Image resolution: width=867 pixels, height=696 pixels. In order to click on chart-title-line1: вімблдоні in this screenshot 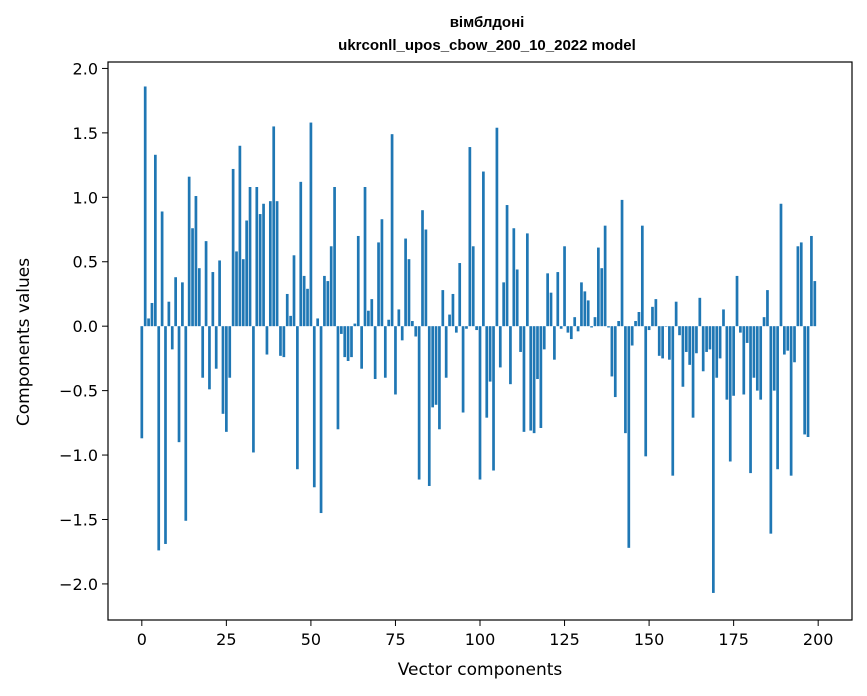, I will do `click(487, 22)`.